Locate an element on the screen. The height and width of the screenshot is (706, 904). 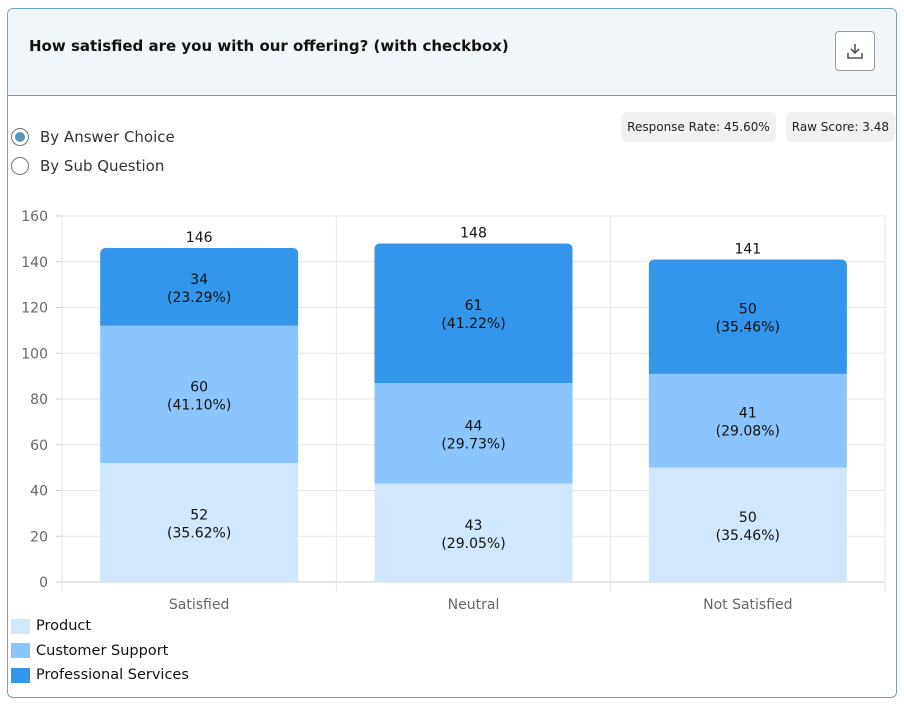
total-label: 148 is located at coordinates (473, 233).